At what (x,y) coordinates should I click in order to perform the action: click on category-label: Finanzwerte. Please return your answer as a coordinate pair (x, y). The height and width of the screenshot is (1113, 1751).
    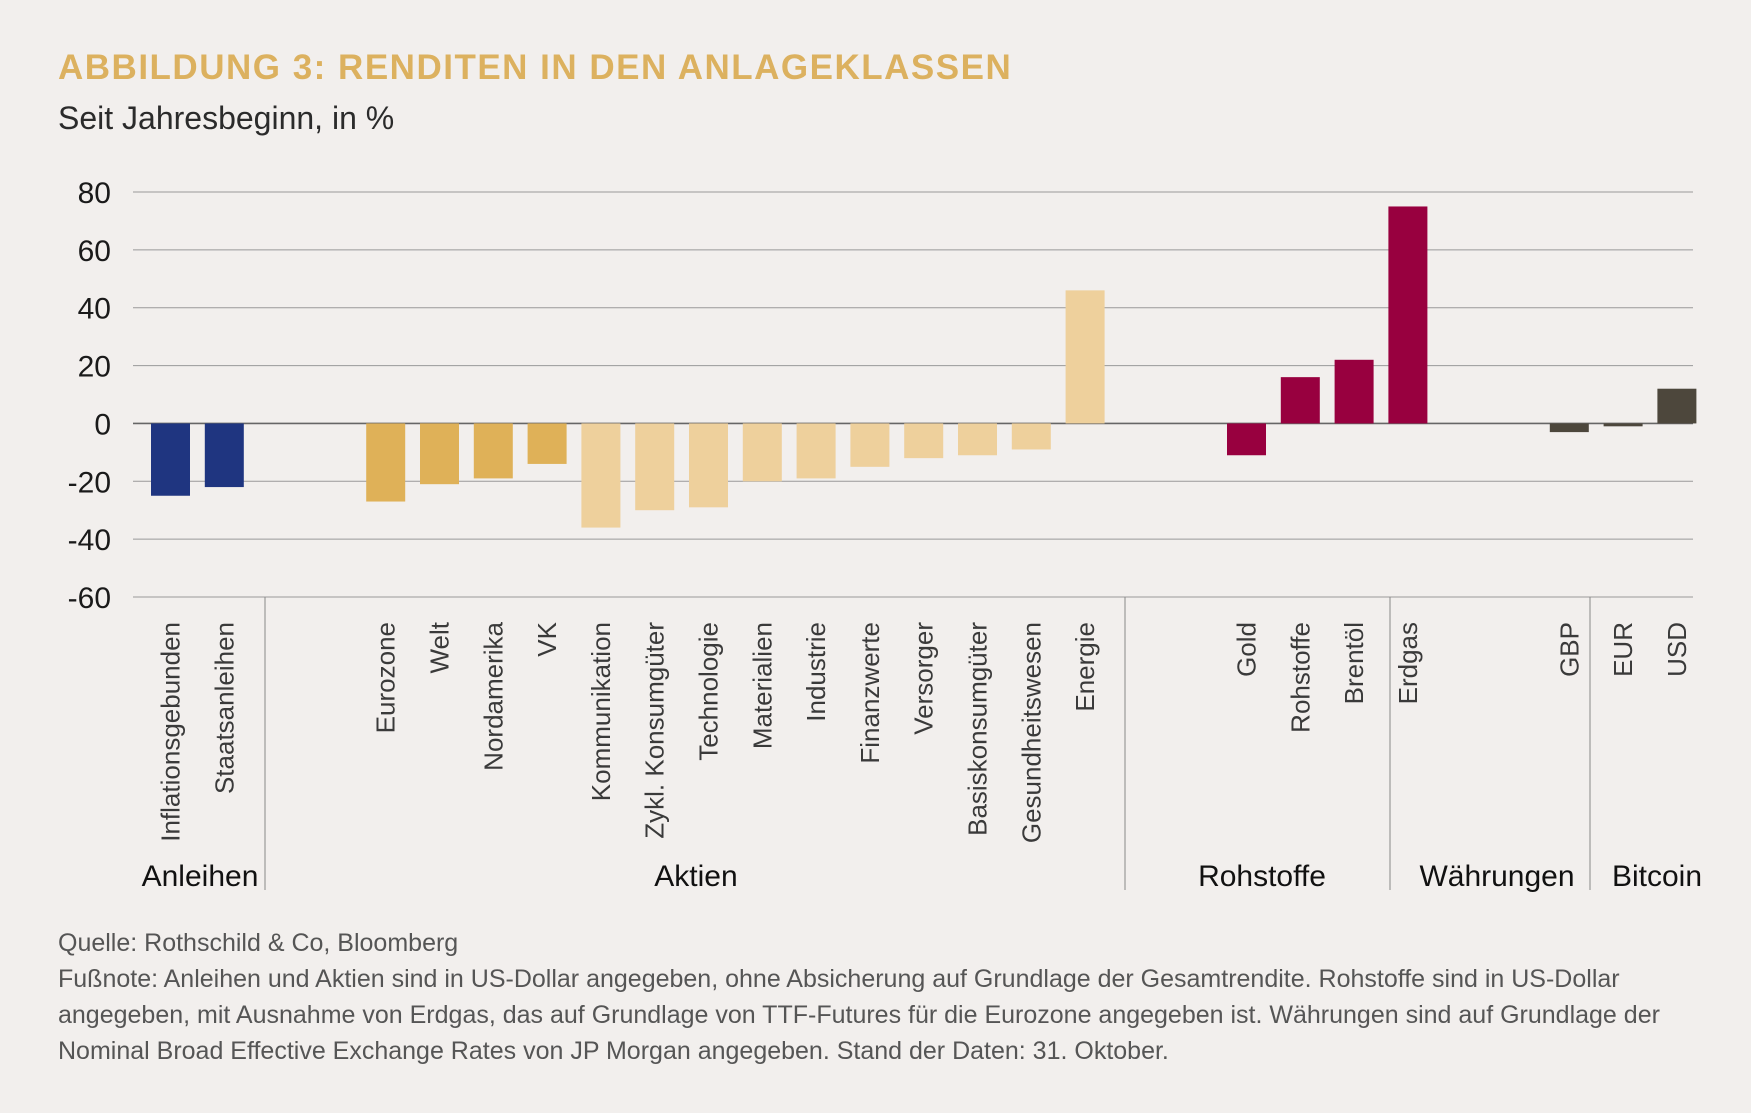
    Looking at the image, I should click on (870, 693).